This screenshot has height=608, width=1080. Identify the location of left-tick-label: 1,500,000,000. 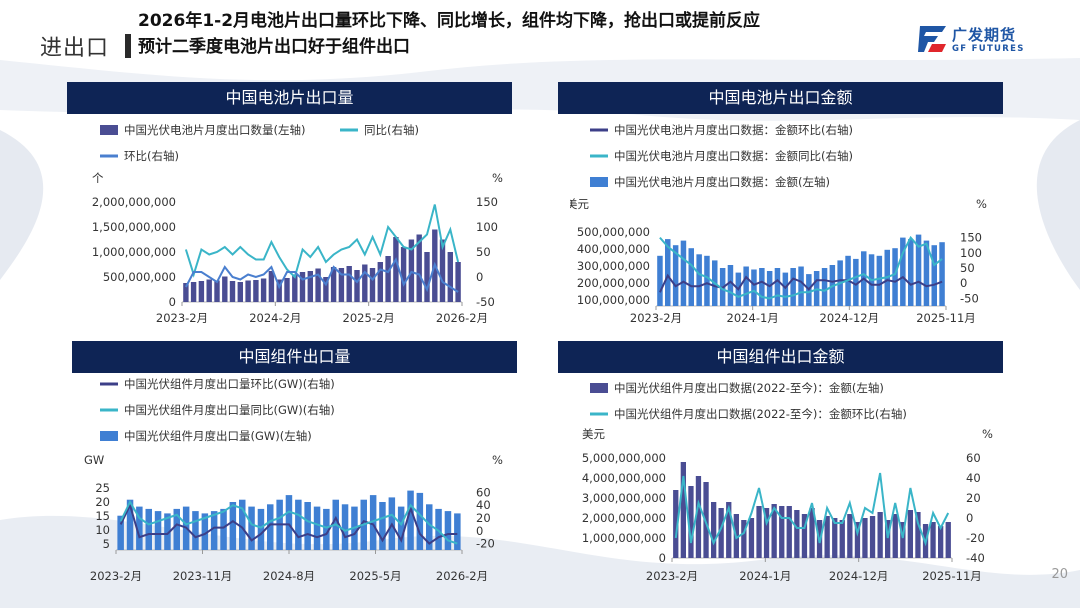
(134, 227).